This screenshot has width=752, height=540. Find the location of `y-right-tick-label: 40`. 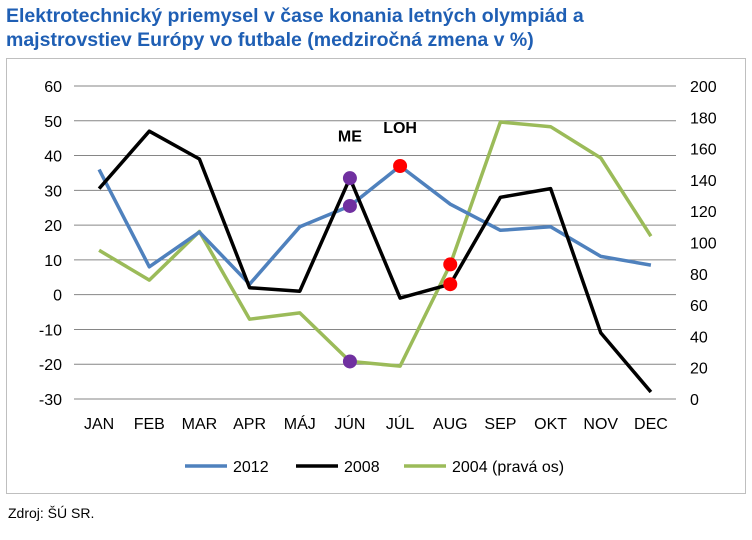

y-right-tick-label: 40 is located at coordinates (699, 337).